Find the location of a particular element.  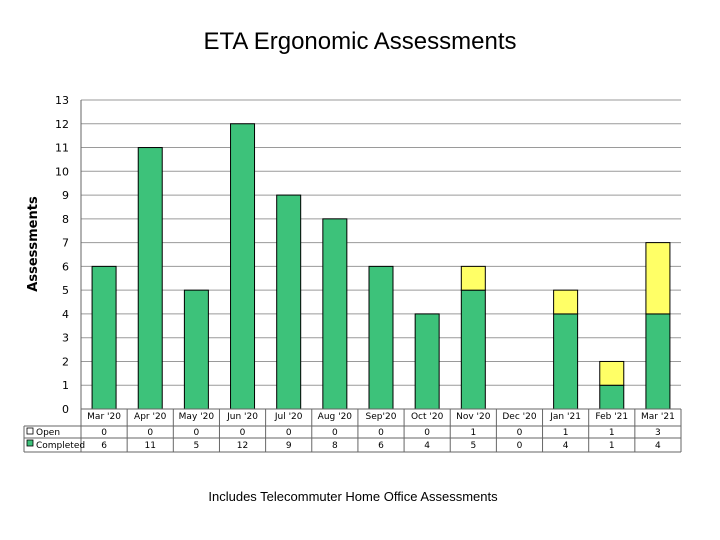

x-tick-label: Apr '20 is located at coordinates (150, 417).